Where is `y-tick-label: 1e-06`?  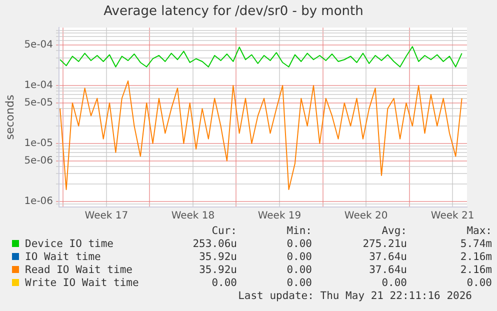
y-tick-label: 1e-06 is located at coordinates (39, 201).